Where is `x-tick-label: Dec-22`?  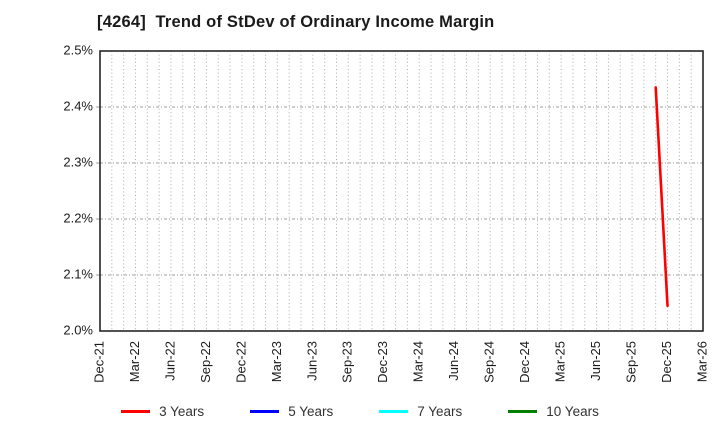 x-tick-label: Dec-22 is located at coordinates (240, 362).